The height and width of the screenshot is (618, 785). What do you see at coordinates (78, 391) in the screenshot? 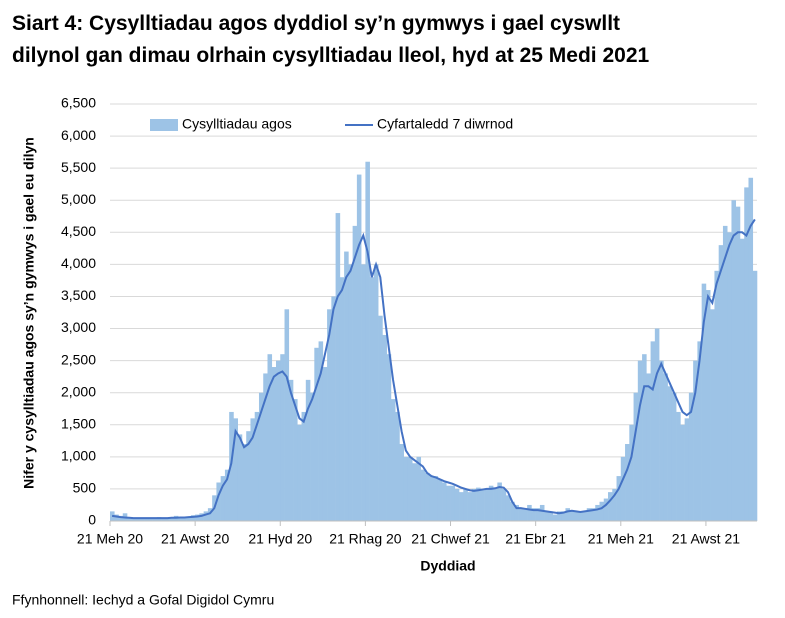
I see `y-tick-label: 2,000` at bounding box center [78, 391].